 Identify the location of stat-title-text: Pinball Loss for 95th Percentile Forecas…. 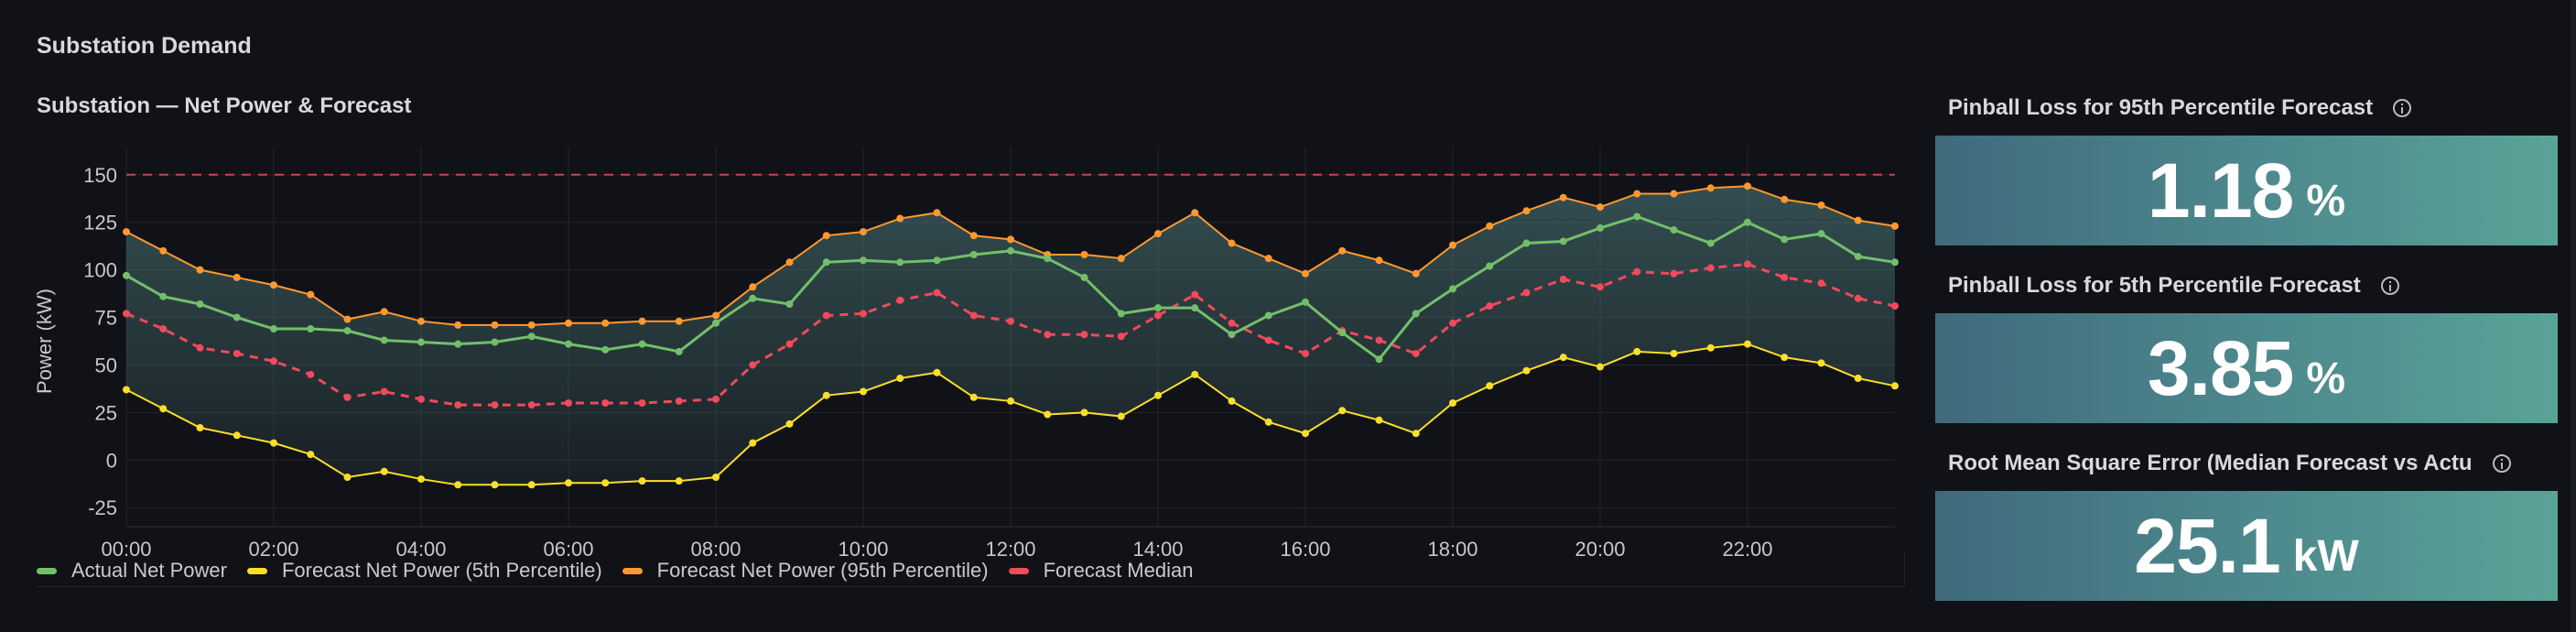
(2161, 107).